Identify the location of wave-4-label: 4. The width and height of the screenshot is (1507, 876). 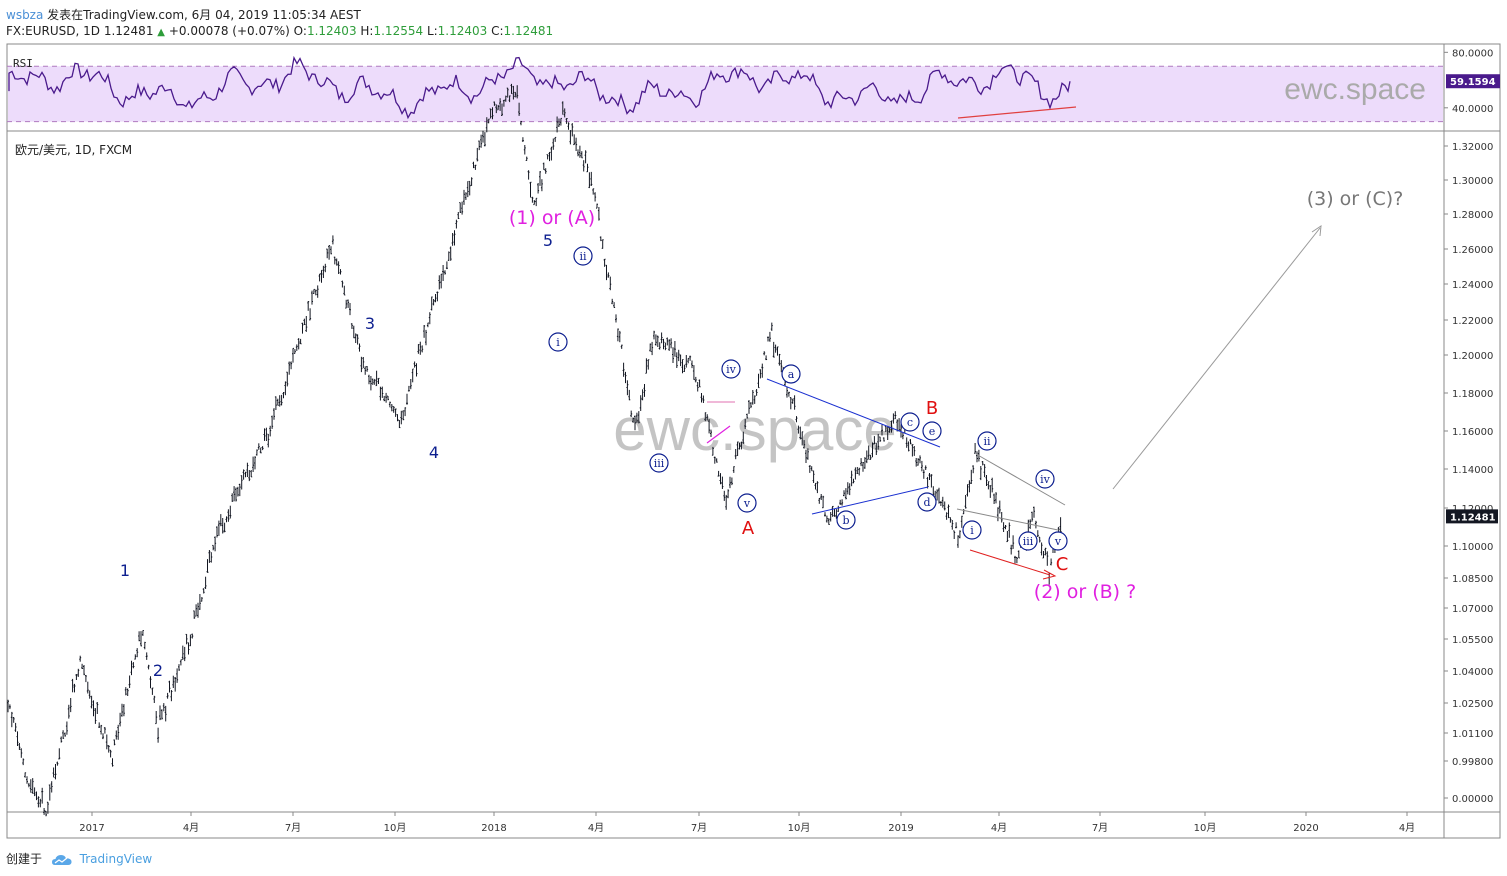
(434, 452).